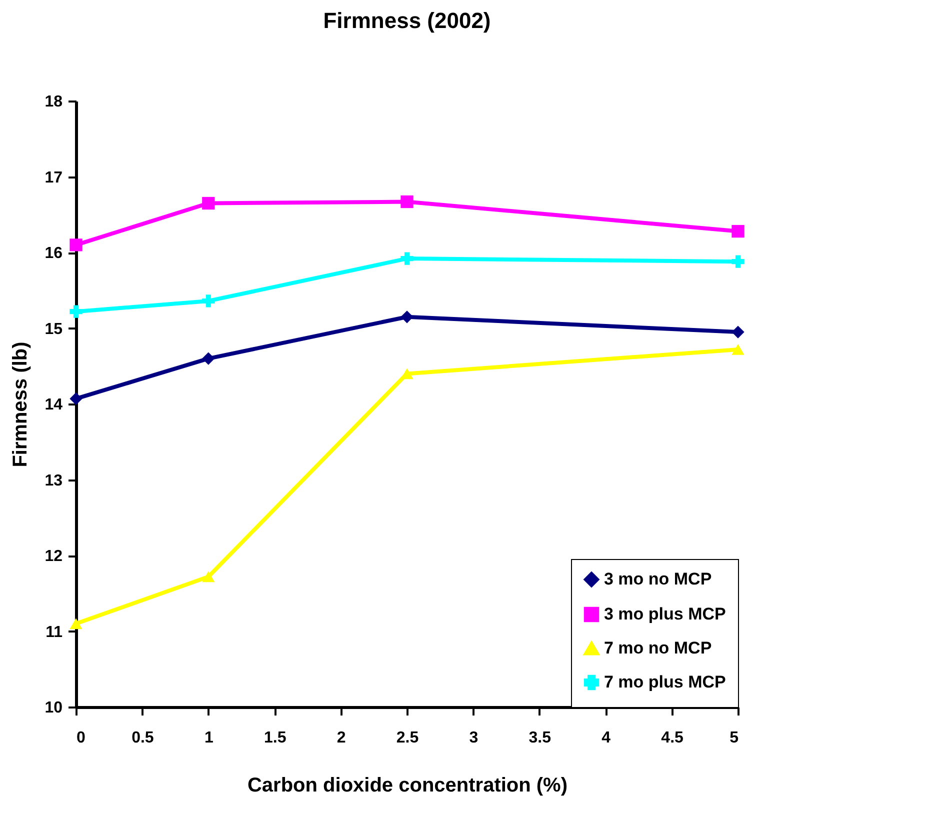 Image resolution: width=926 pixels, height=823 pixels. I want to click on legend-label: 3 mo no MCP, so click(658, 579).